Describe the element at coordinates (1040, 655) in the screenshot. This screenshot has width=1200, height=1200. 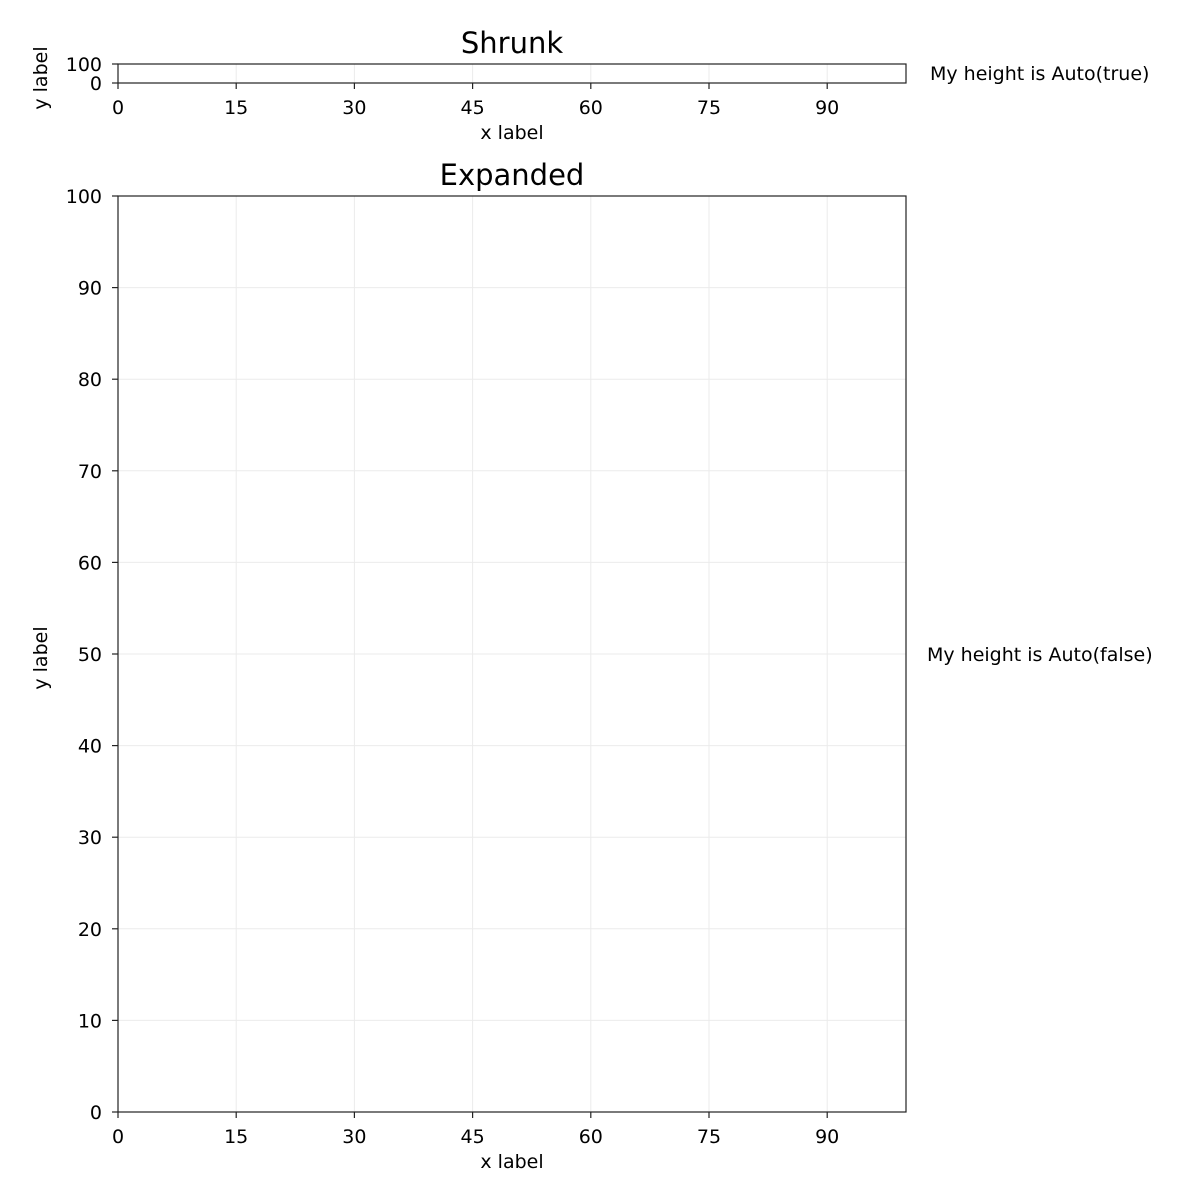
I see `expanded-side-label: My height is Auto(false)` at that location.